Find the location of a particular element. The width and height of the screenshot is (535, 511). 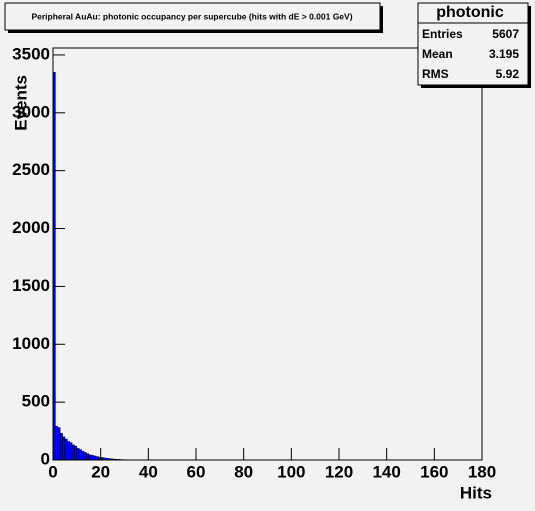

x-tick-label: 100 is located at coordinates (291, 471).